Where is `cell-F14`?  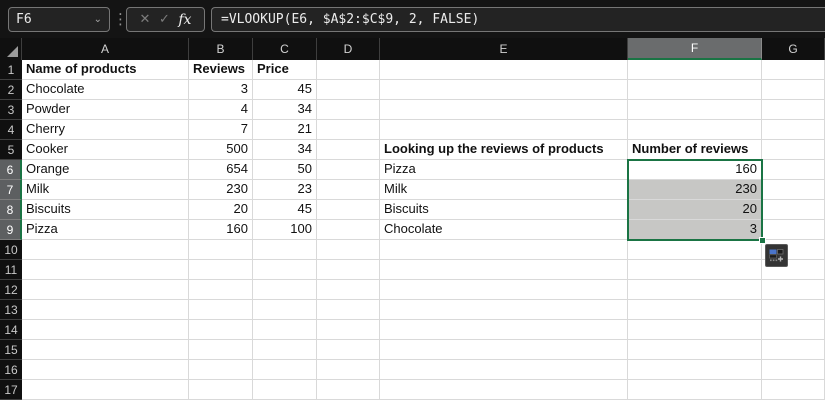 cell-F14 is located at coordinates (695, 330).